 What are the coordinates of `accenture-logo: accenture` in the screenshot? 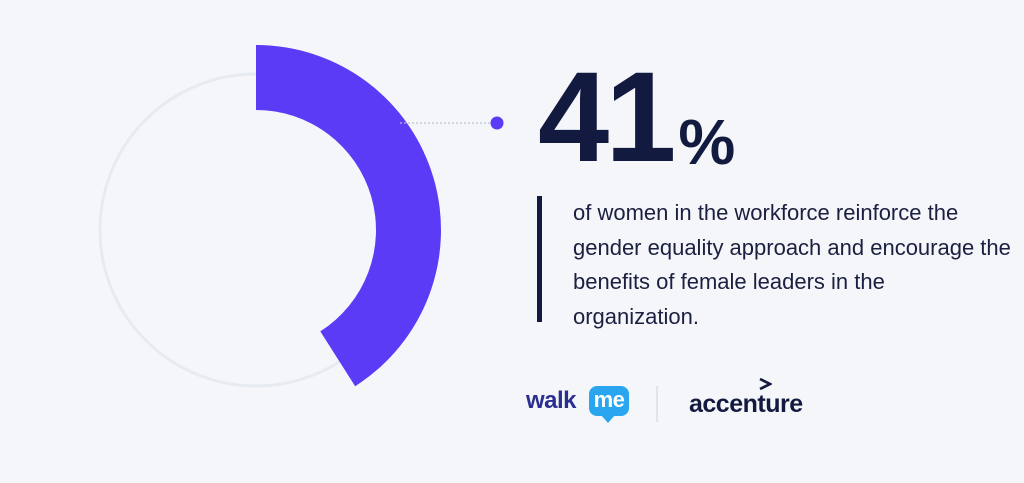 It's located at (754, 401).